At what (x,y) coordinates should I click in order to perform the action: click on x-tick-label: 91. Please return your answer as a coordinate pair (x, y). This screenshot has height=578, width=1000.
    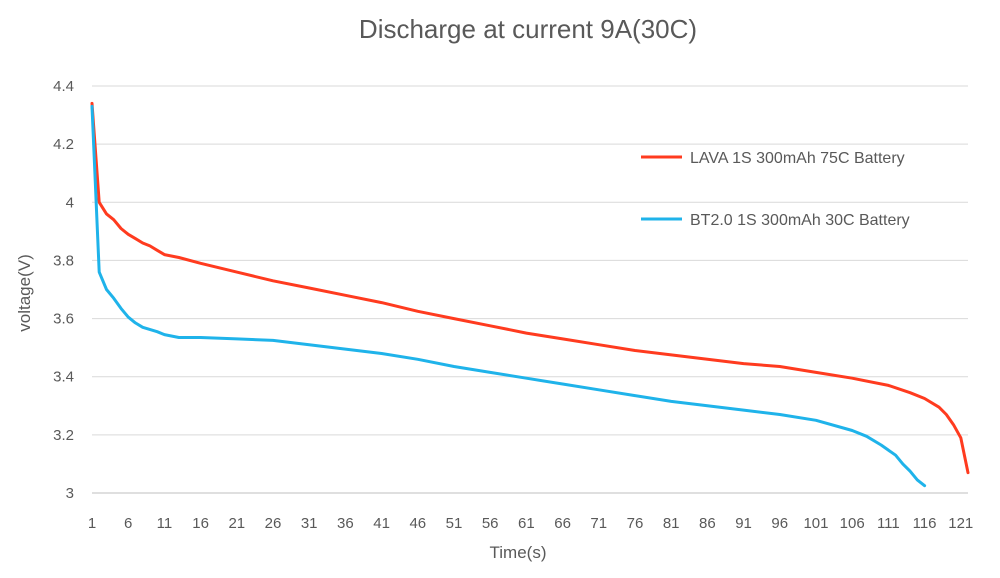
    Looking at the image, I should click on (743, 523).